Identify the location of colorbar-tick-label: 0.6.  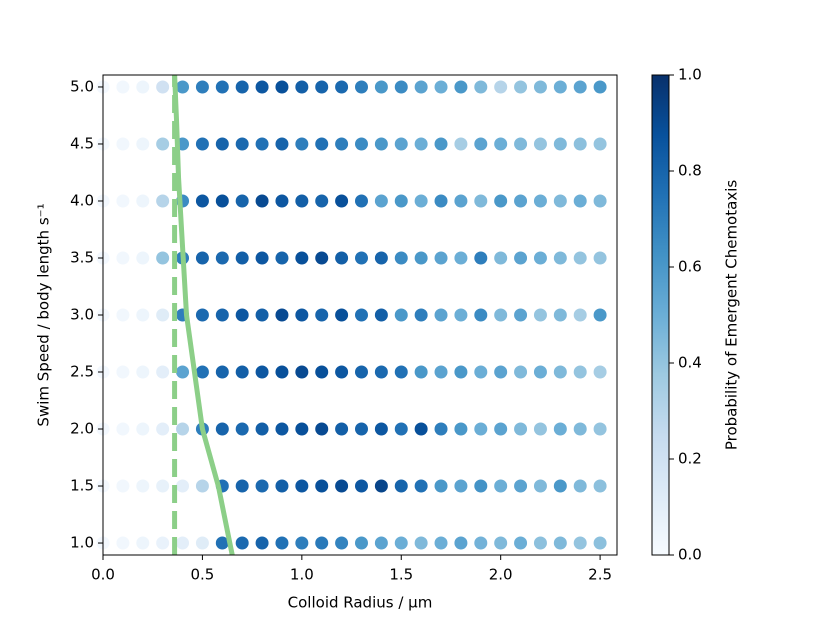
(690, 267).